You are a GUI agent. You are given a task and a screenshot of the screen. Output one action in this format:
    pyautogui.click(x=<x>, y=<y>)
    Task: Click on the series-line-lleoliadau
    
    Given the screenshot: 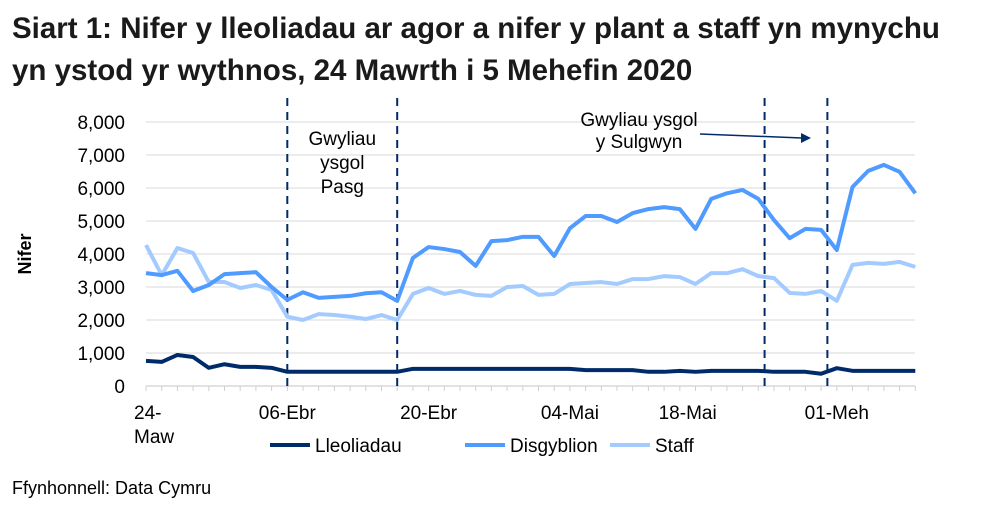 What is the action you would take?
    pyautogui.click(x=530, y=364)
    